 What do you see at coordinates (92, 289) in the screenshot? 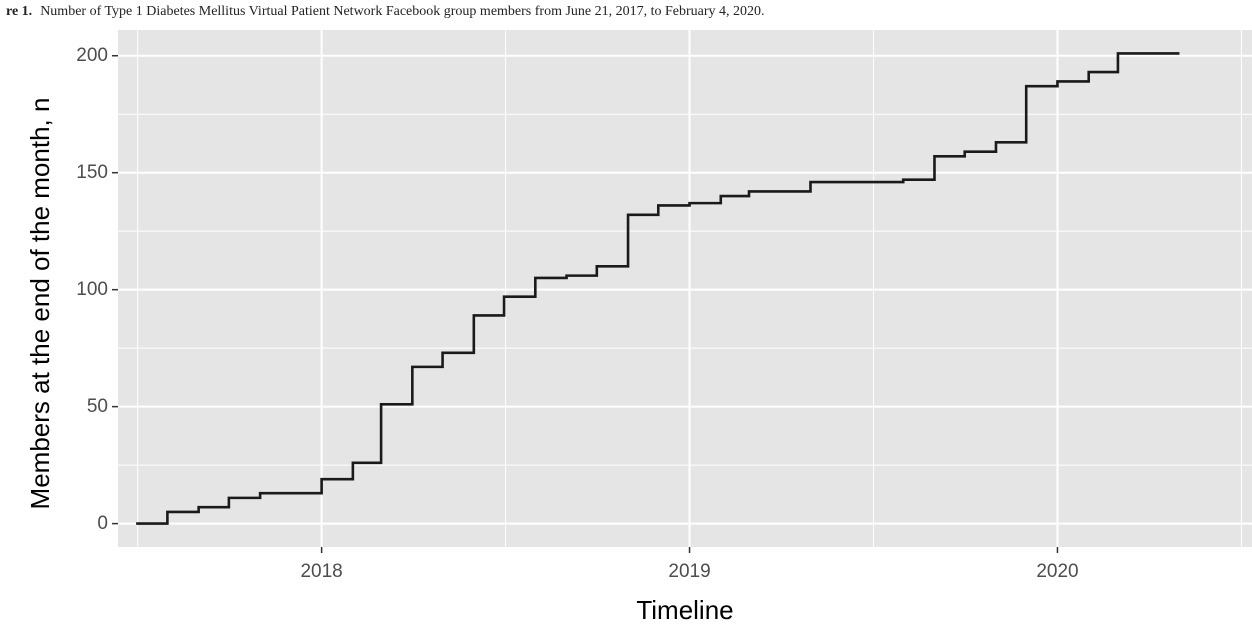
I see `y-tick-label: 100` at bounding box center [92, 289].